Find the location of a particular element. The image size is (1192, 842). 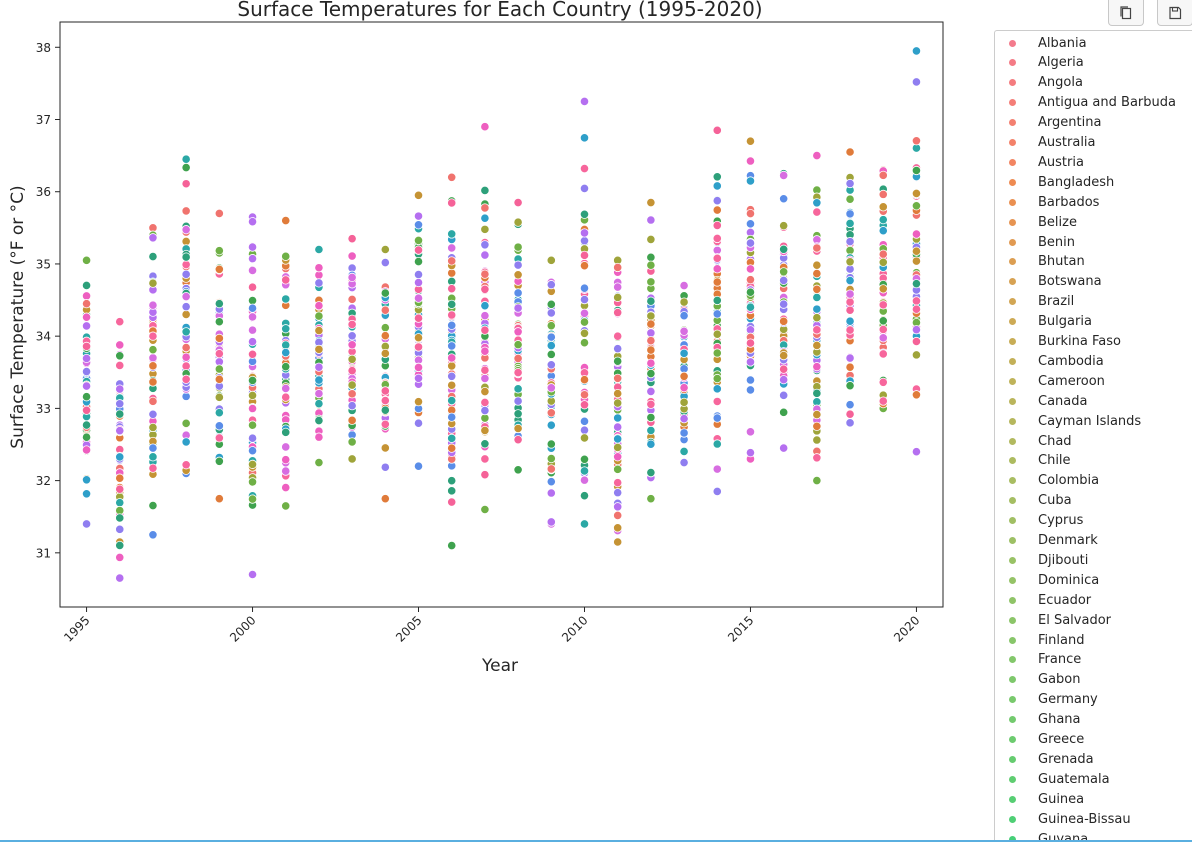

legend-item: France is located at coordinates (1038, 660).